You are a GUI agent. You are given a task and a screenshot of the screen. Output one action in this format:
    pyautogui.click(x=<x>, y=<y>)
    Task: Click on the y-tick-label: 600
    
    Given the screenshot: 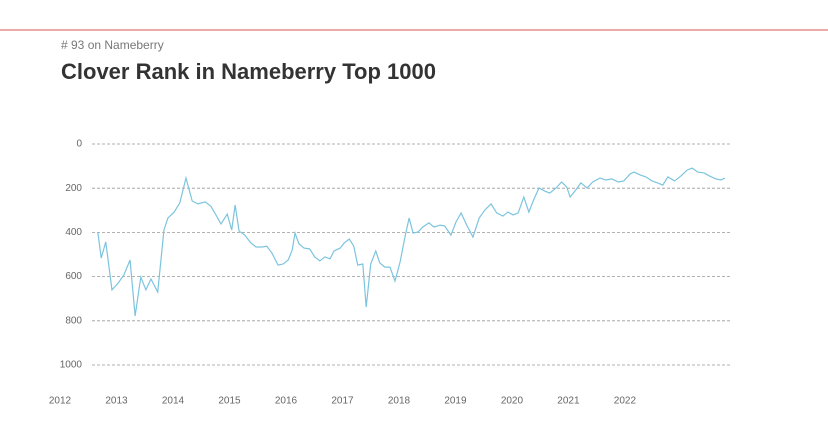 What is the action you would take?
    pyautogui.click(x=73, y=276)
    